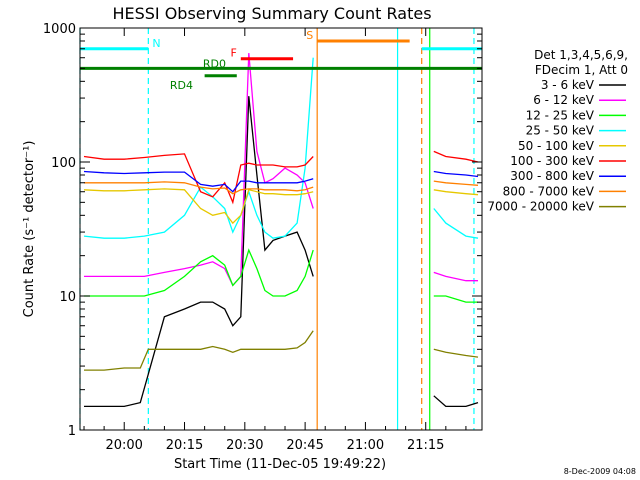 The width and height of the screenshot is (640, 480). Describe the element at coordinates (600, 471) in the screenshot. I see `footer-timestamp: 8-Dec-2009 04:08` at that location.